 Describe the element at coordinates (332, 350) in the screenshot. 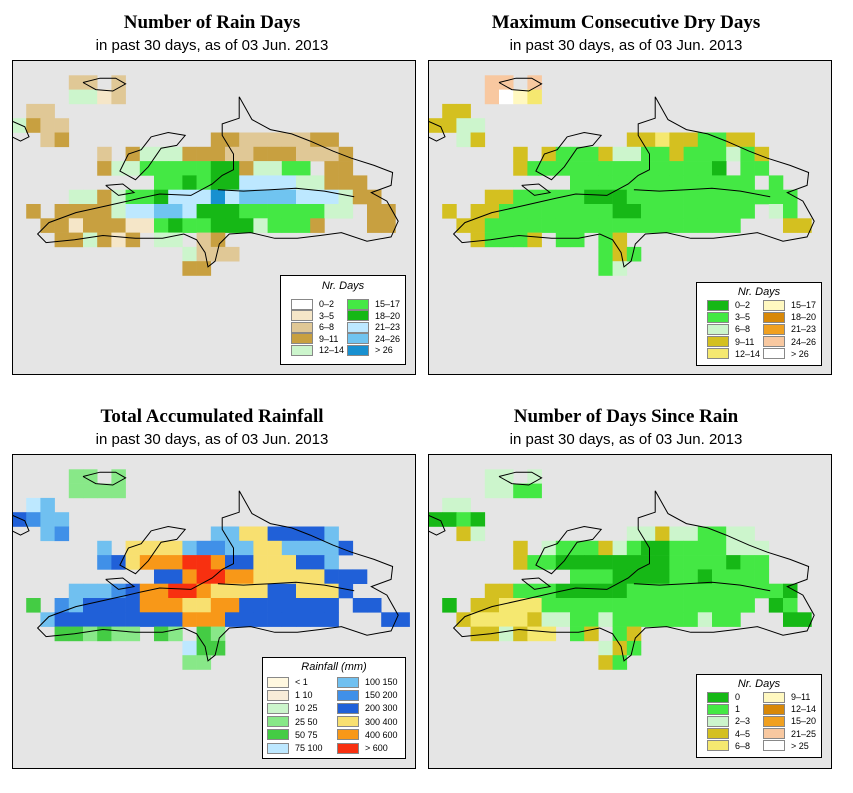

I see `legend-label: 12–14` at that location.